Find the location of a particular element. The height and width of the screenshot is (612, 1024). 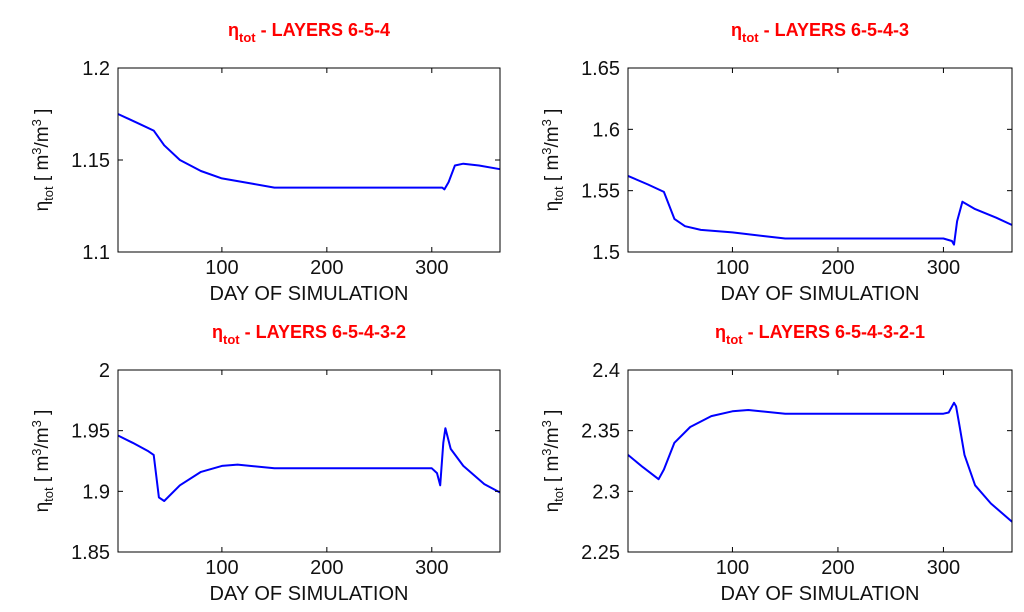

chart-title: ηtot - LAYERS 6-5-4-3 is located at coordinates (820, 32).